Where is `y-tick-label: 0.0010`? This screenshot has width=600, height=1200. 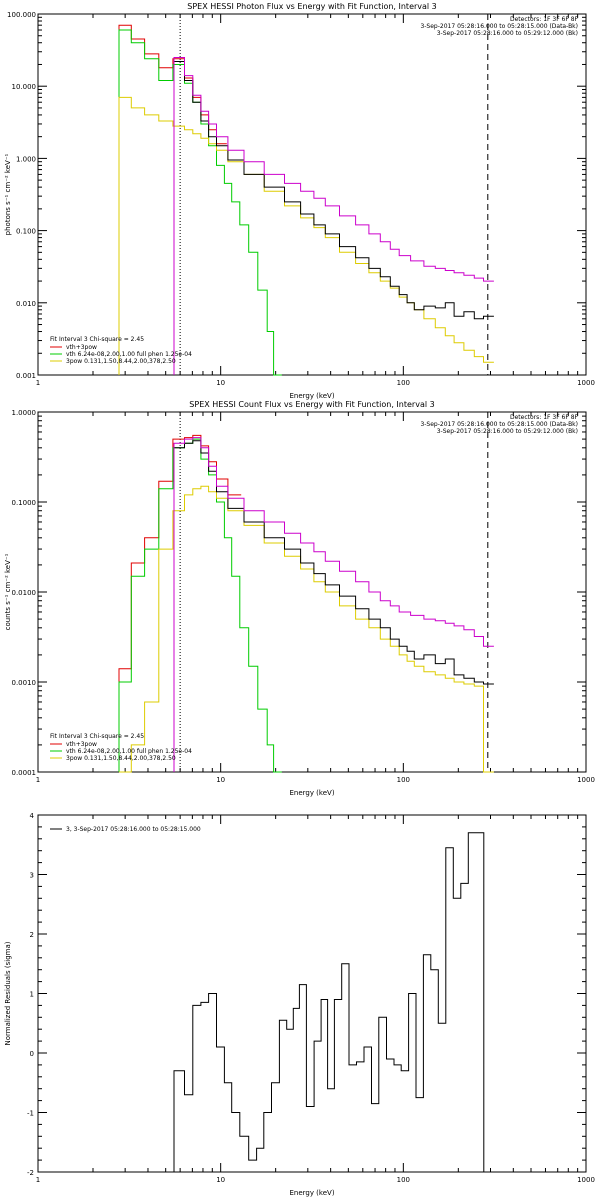 y-tick-label: 0.0010 is located at coordinates (24, 683).